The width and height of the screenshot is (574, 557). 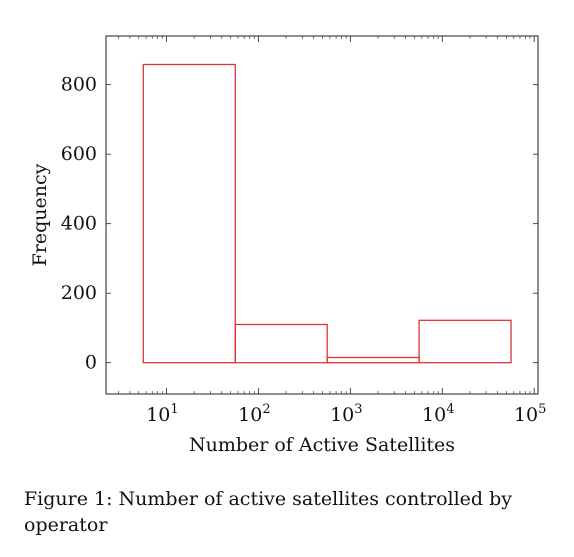 I want to click on x-tick-label: 10⁴, so click(x=438, y=414).